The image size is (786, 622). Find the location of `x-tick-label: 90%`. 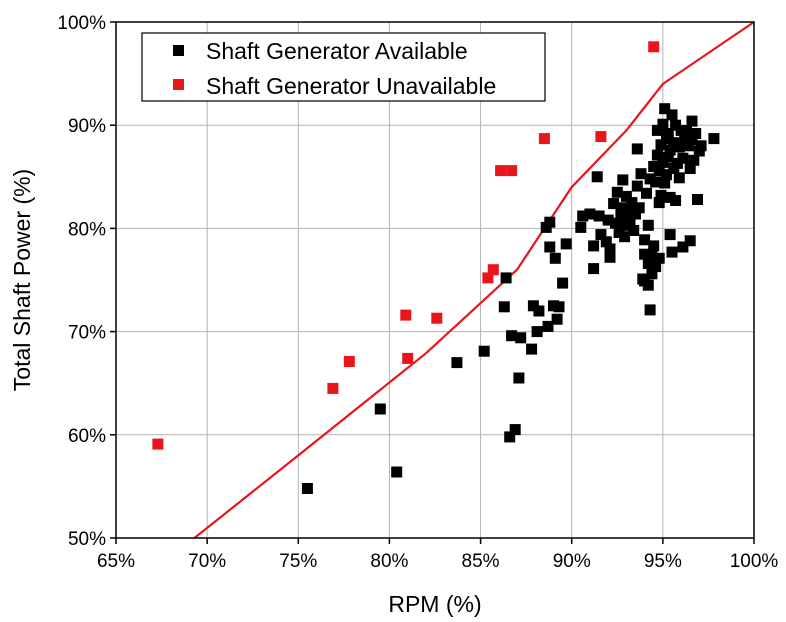

x-tick-label: 90% is located at coordinates (572, 561).